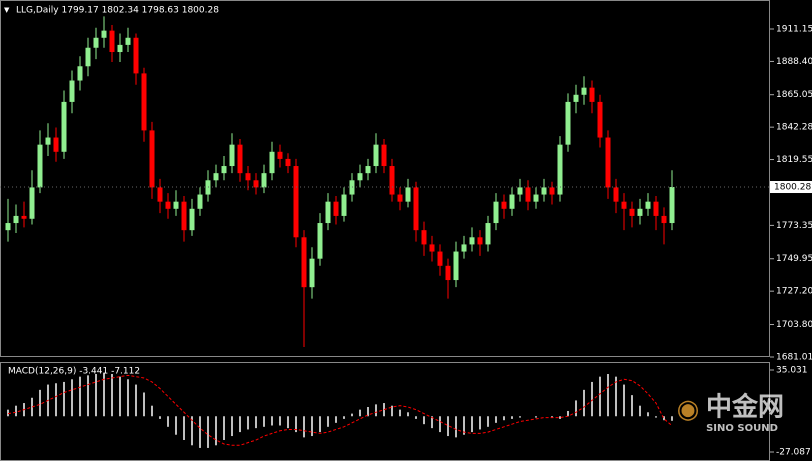  Describe the element at coordinates (794, 95) in the screenshot. I see `y-tick-label: 1865.05` at that location.